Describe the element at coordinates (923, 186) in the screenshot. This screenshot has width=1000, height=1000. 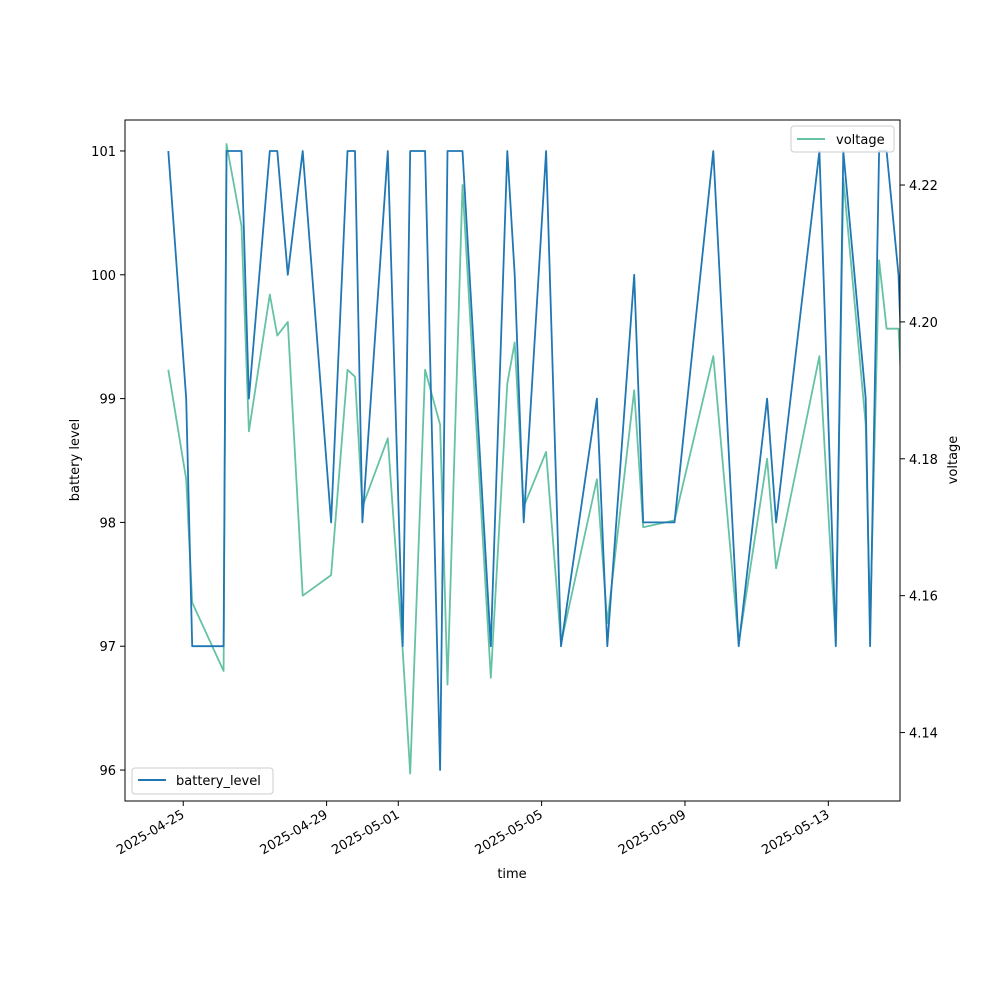
I see `right-y-tick-label: 4.22` at that location.